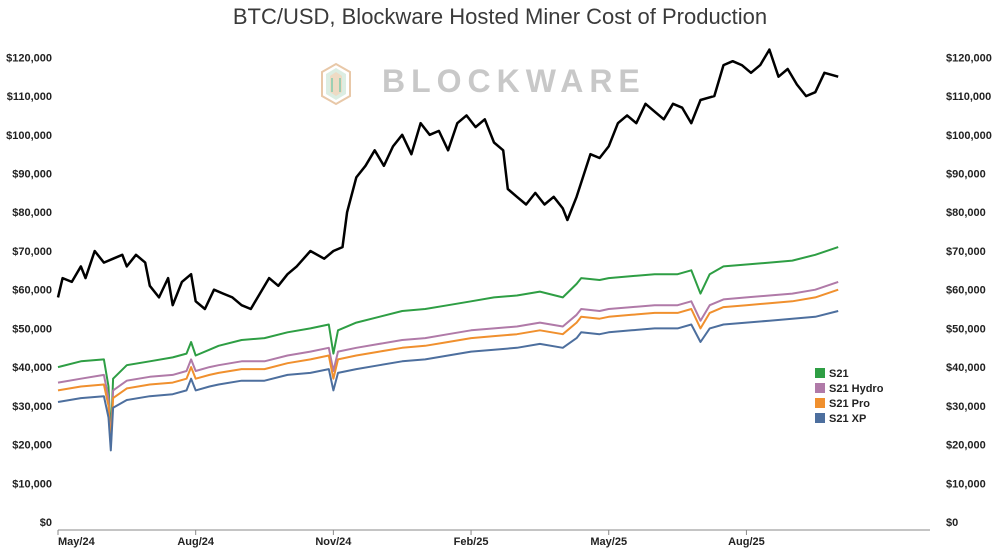  What do you see at coordinates (32, 252) in the screenshot?
I see `y-tick-label-left: $70,000` at bounding box center [32, 252].